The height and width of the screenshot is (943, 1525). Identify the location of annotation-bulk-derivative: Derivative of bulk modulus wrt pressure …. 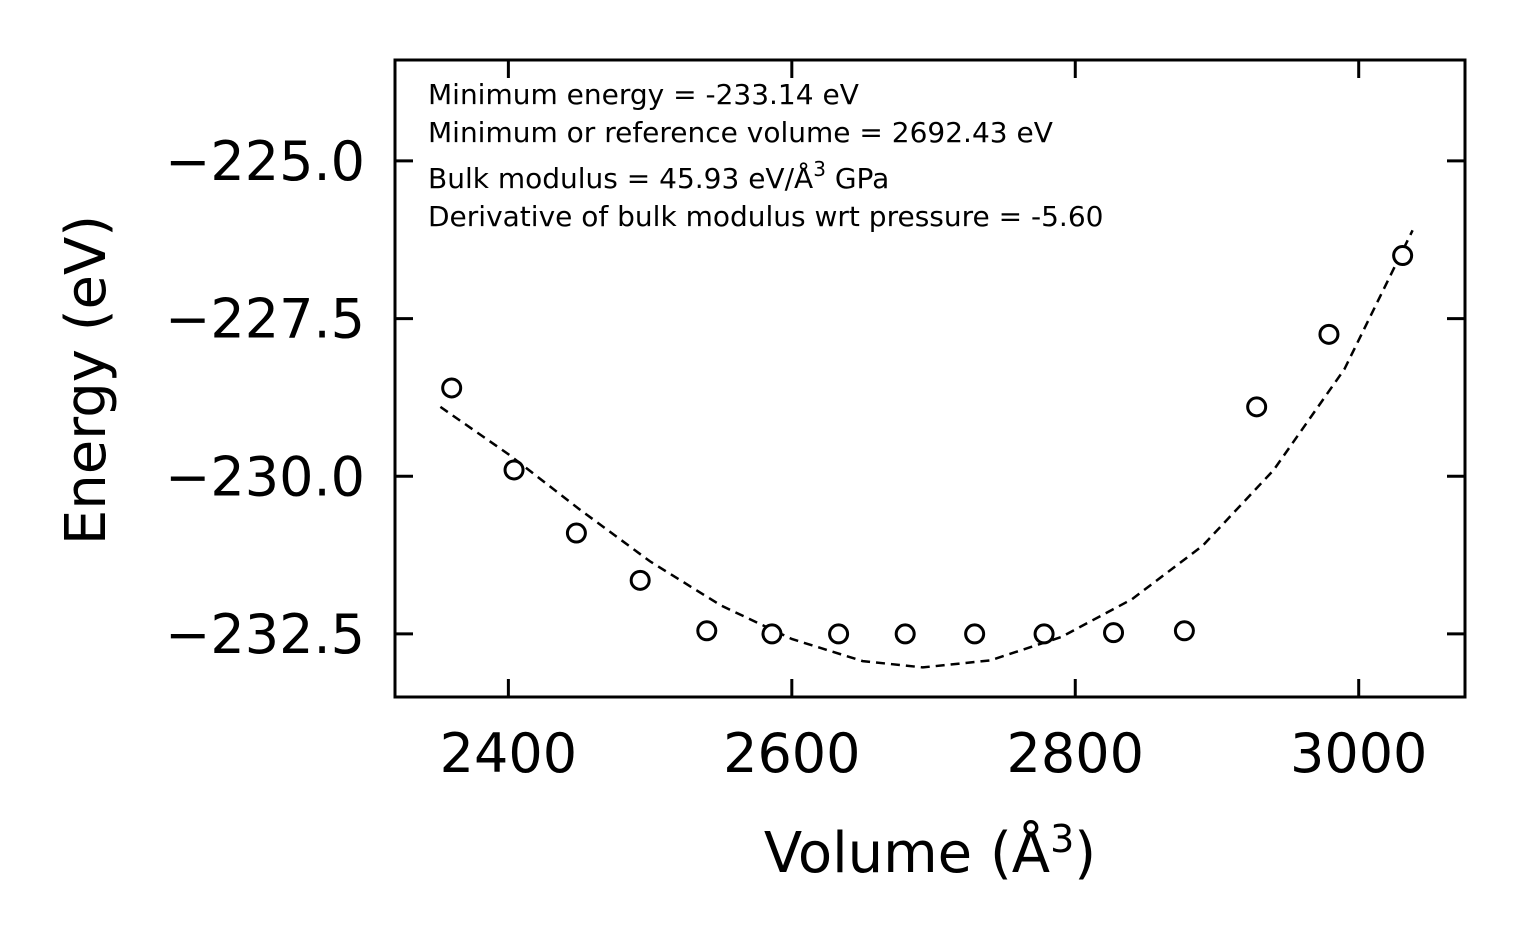
(765, 216).